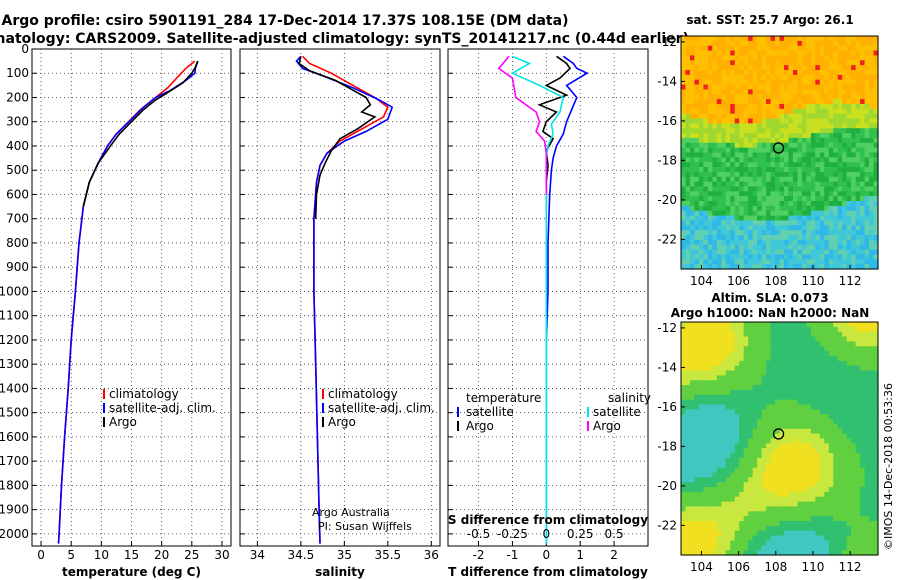  Describe the element at coordinates (14, 364) in the screenshot. I see `ytick-label-depth: 1300` at that location.